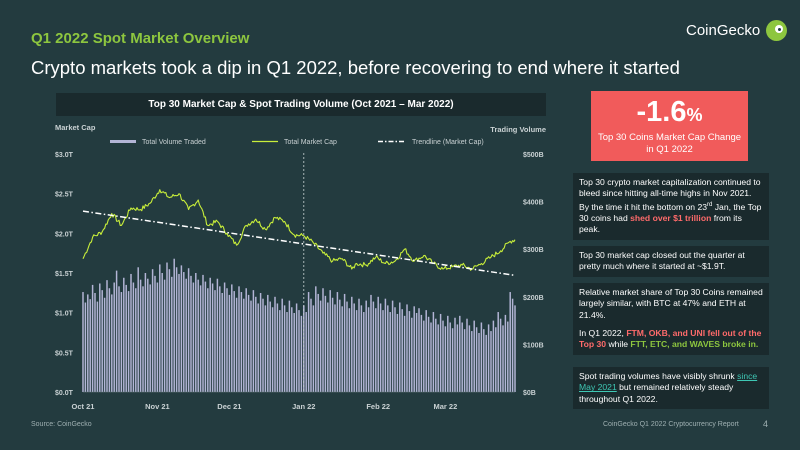 The width and height of the screenshot is (800, 450). I want to click on right-tick-label: $100B, so click(533, 345).